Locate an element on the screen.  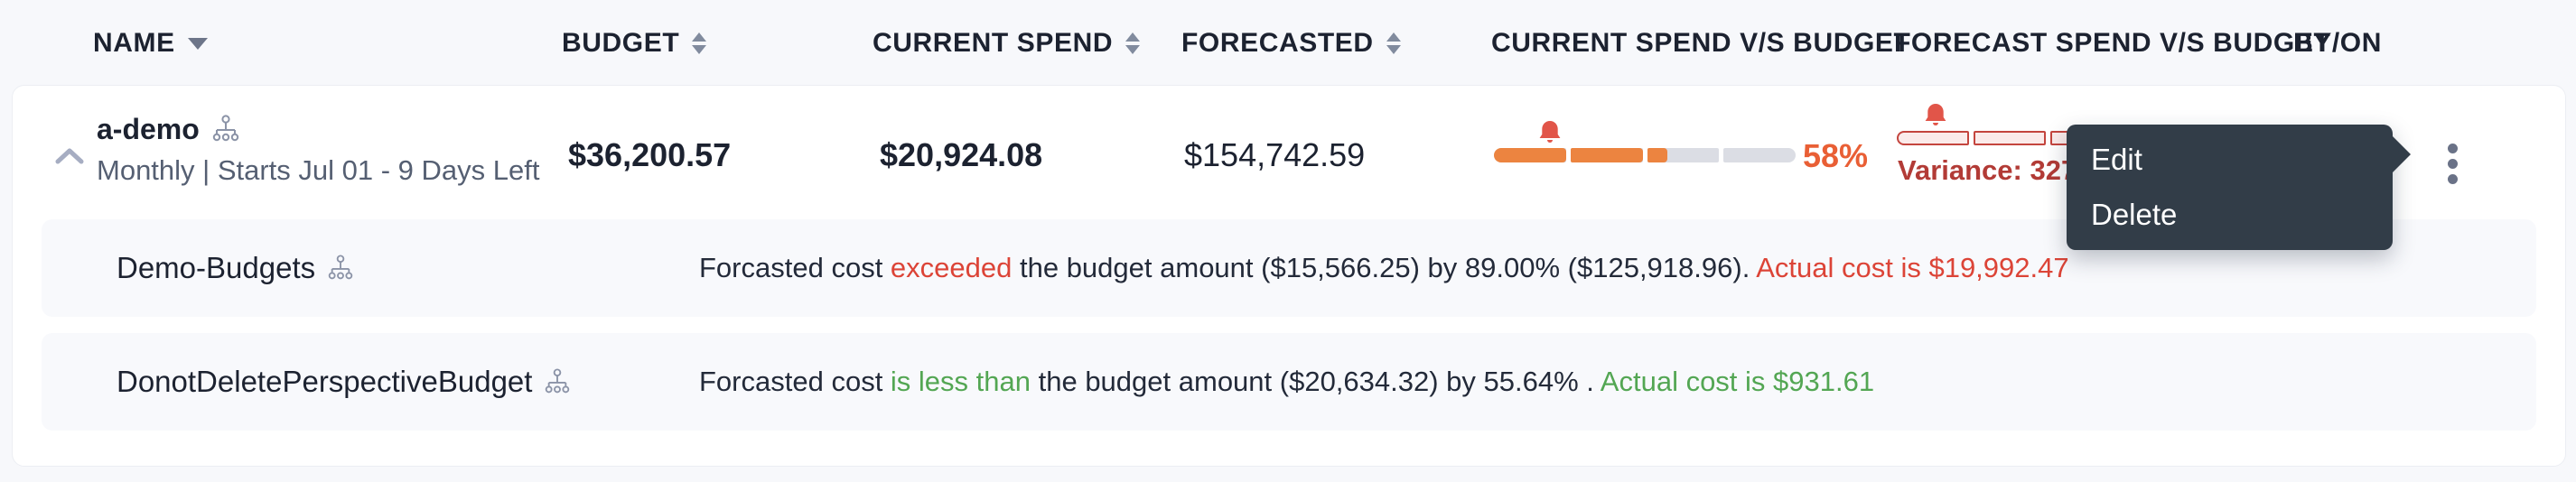
sort-descending-icon is located at coordinates (197, 43).